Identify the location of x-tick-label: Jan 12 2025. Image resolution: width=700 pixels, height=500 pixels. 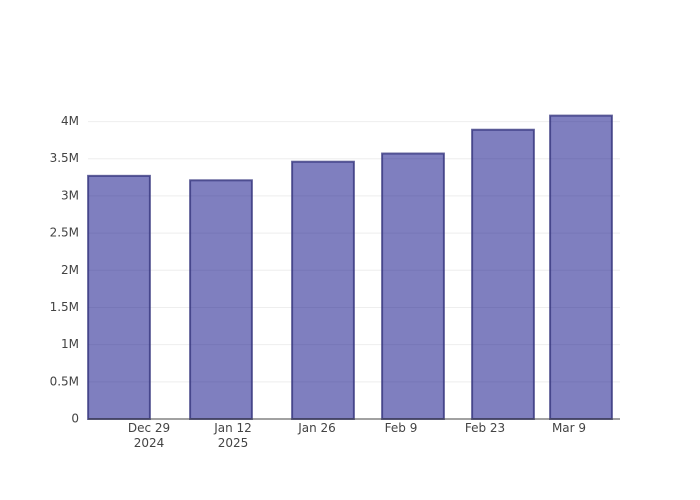
(233, 435).